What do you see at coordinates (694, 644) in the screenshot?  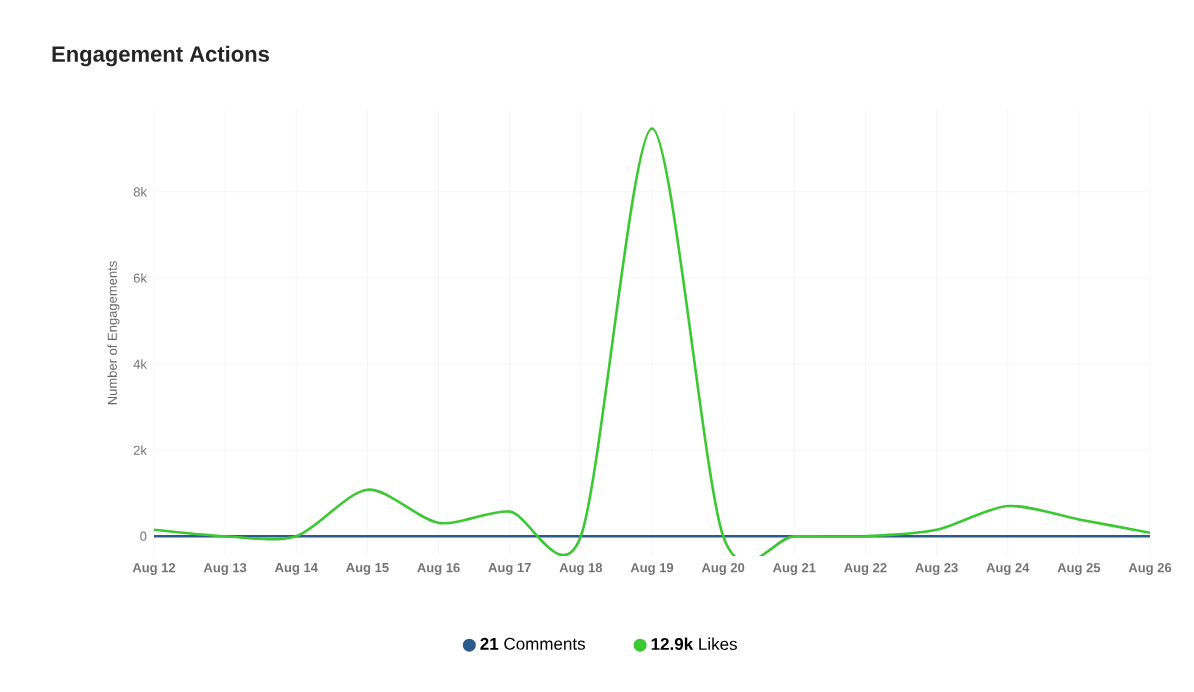 I see `legend-label: 12.9k Likes` at bounding box center [694, 644].